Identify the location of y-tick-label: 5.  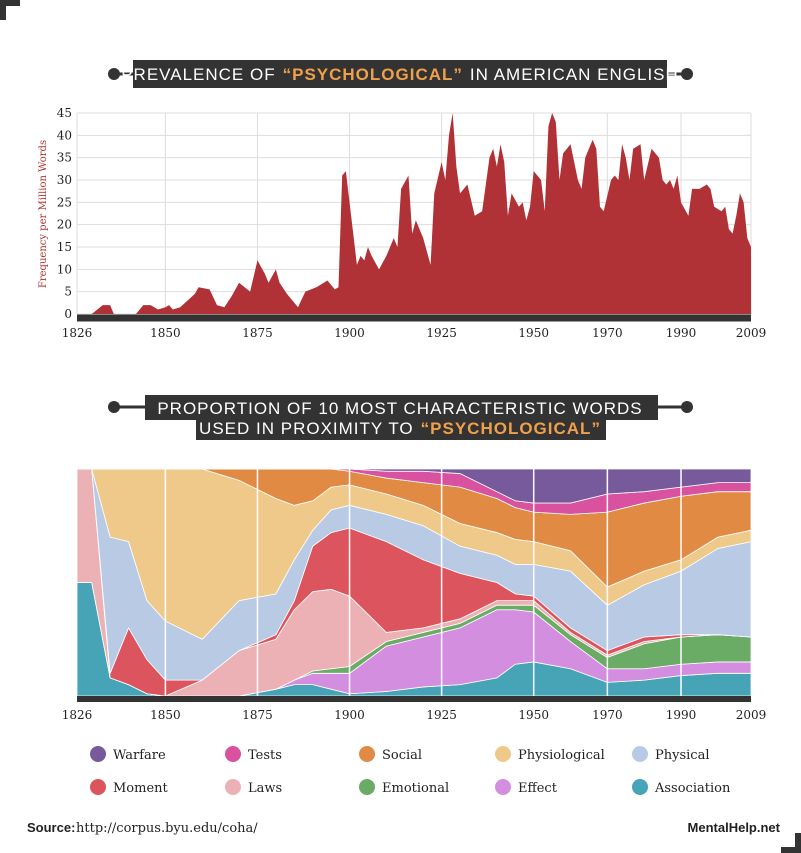
(68, 292).